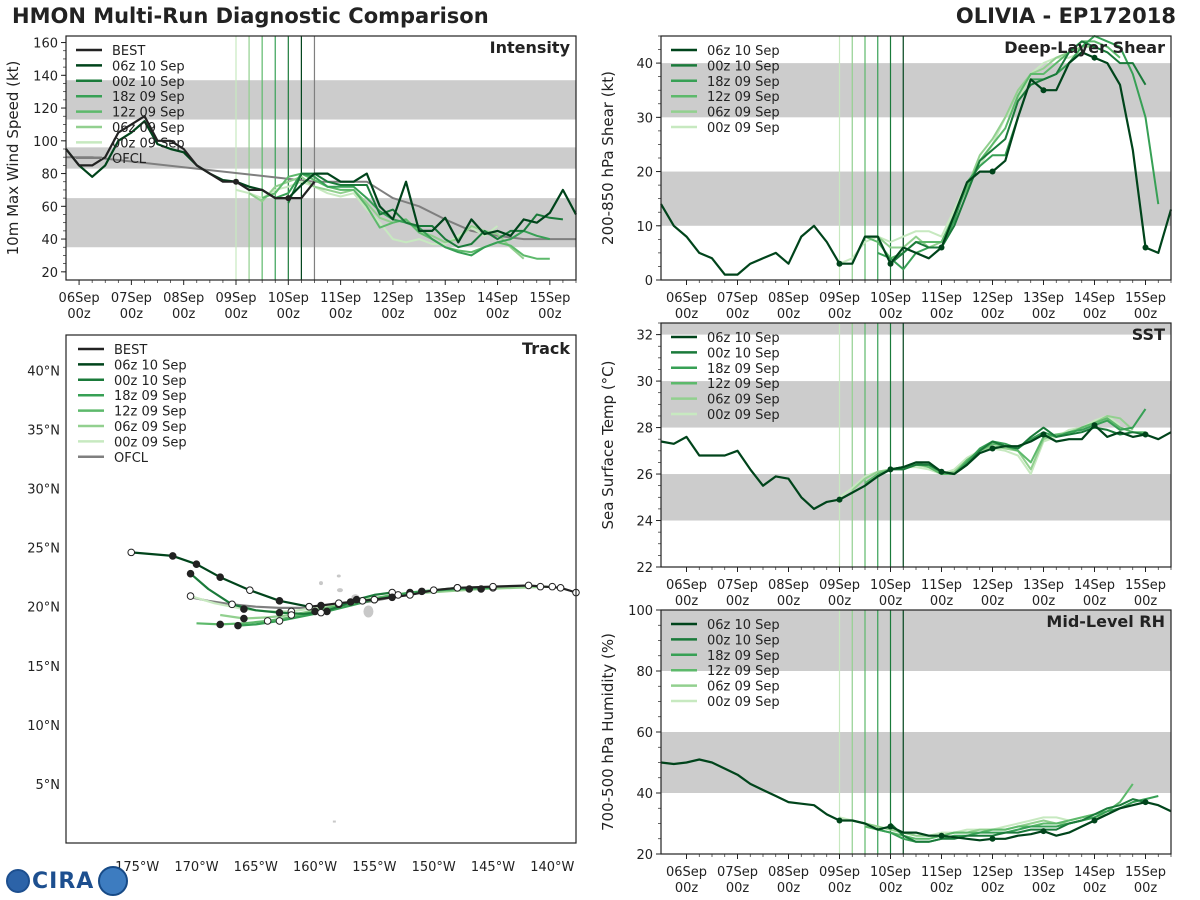 The height and width of the screenshot is (900, 1200). I want to click on globe-icon, so click(18, 881).